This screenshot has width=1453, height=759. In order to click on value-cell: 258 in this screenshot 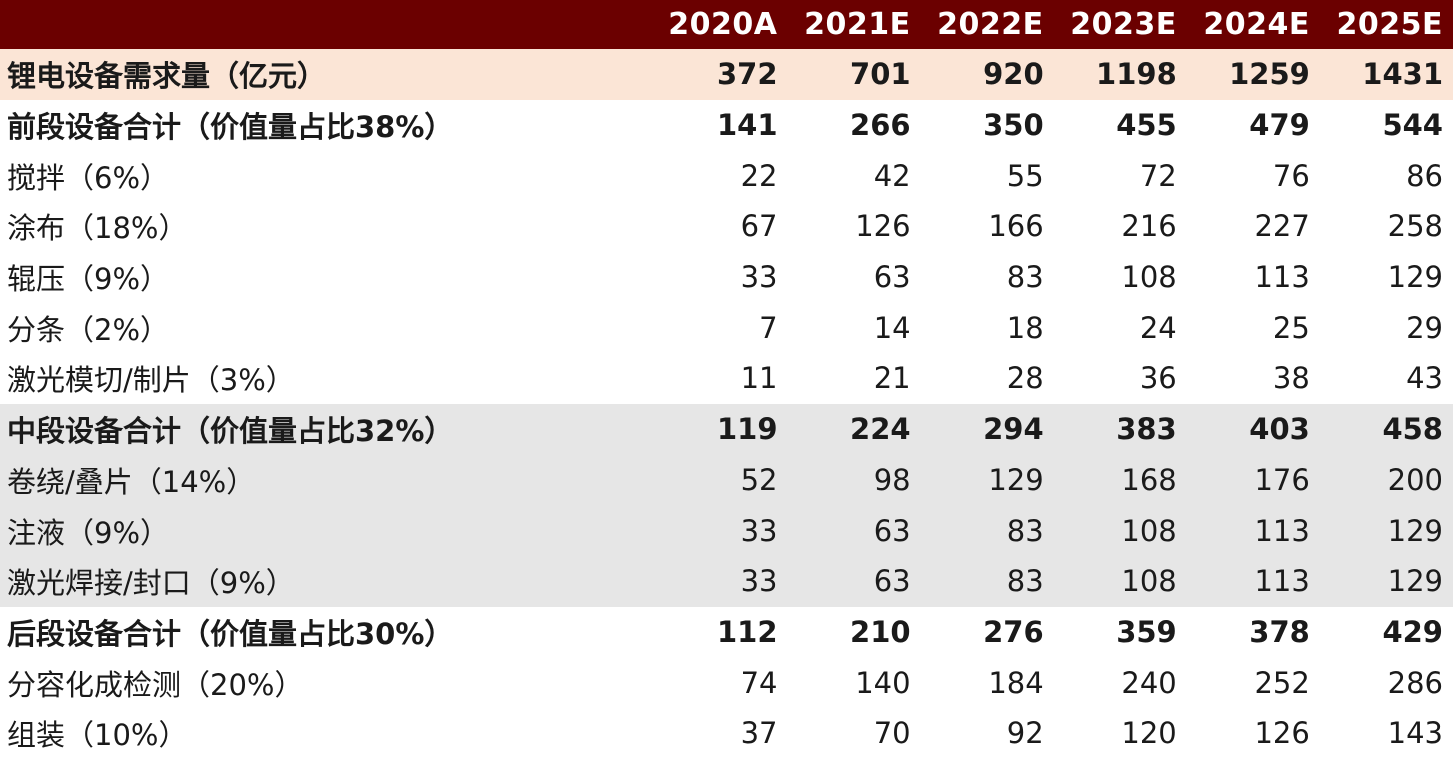, I will do `click(1415, 226)`.